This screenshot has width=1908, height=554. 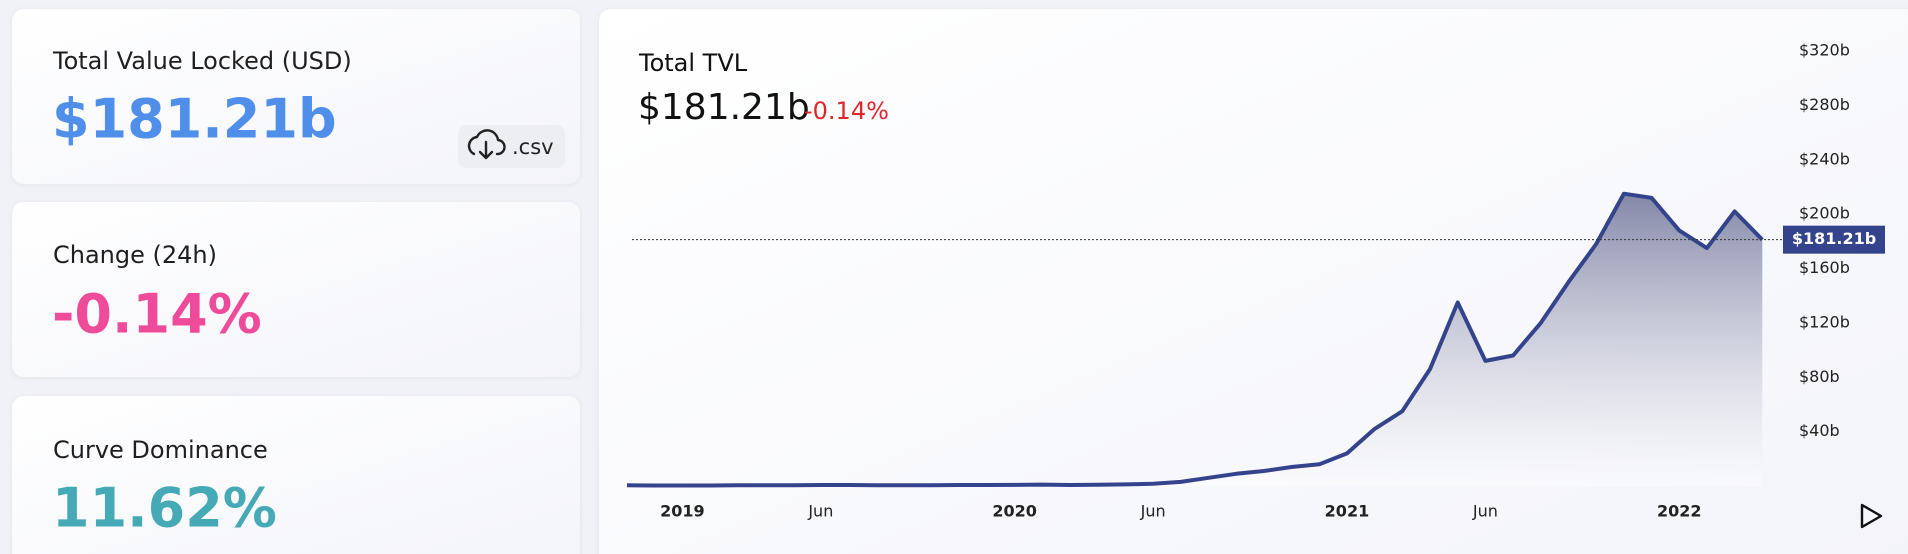 I want to click on csv-button: .csv, so click(x=511, y=146).